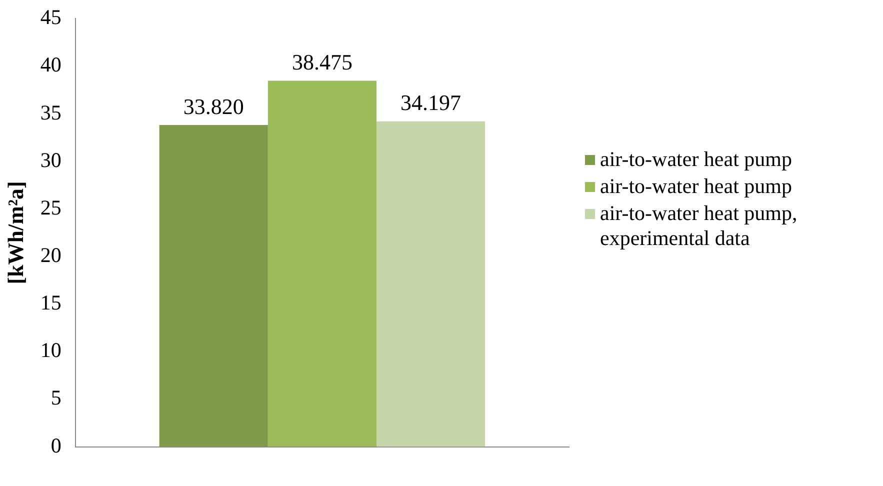 The width and height of the screenshot is (883, 486). What do you see at coordinates (51, 302) in the screenshot?
I see `y-tick-label: 15` at bounding box center [51, 302].